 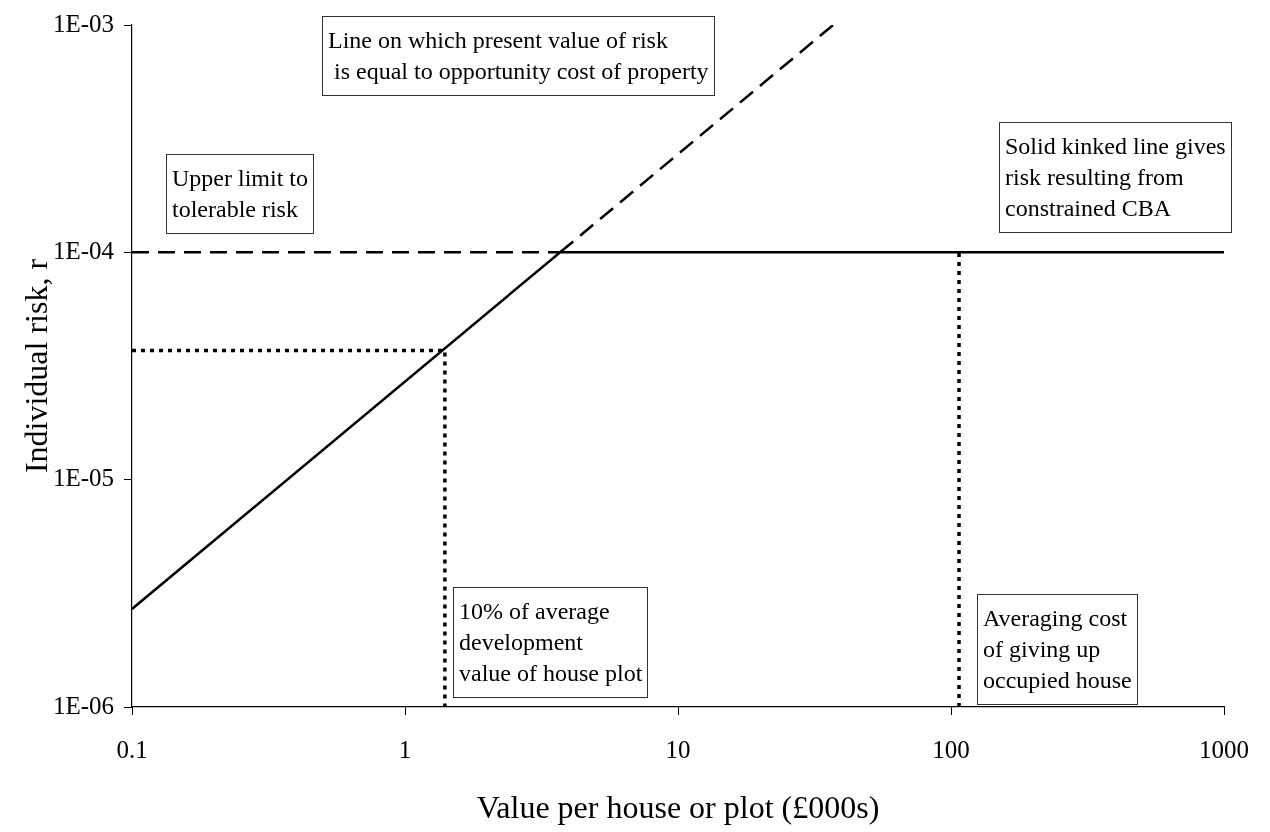 What do you see at coordinates (240, 194) in the screenshot?
I see `annotation: Upper limit to tolerable risk` at bounding box center [240, 194].